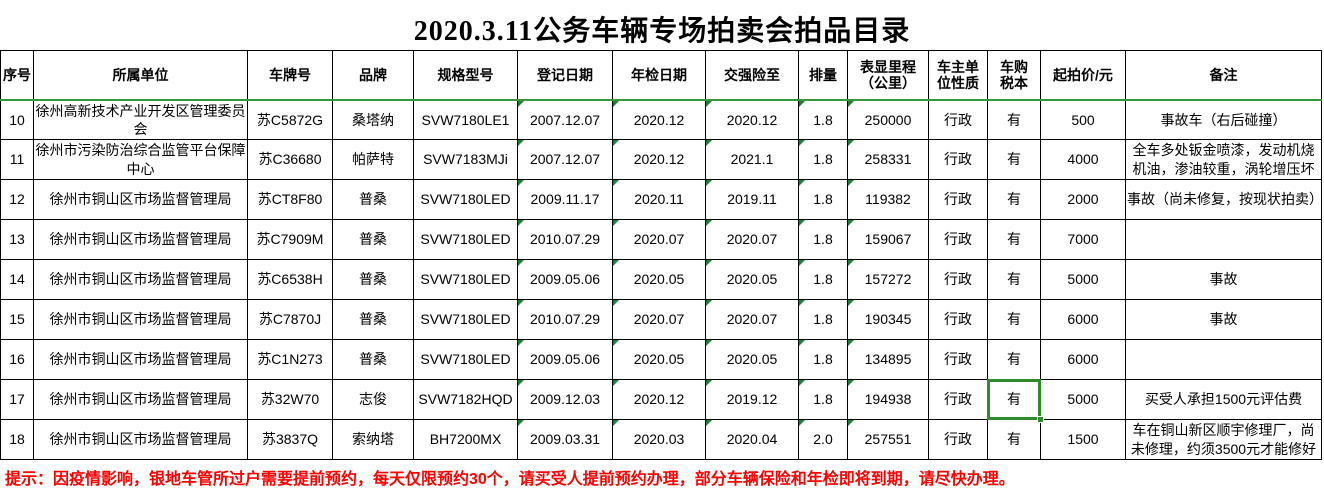 The height and width of the screenshot is (498, 1324). What do you see at coordinates (888, 319) in the screenshot?
I see `cell-mileage: 190345` at bounding box center [888, 319].